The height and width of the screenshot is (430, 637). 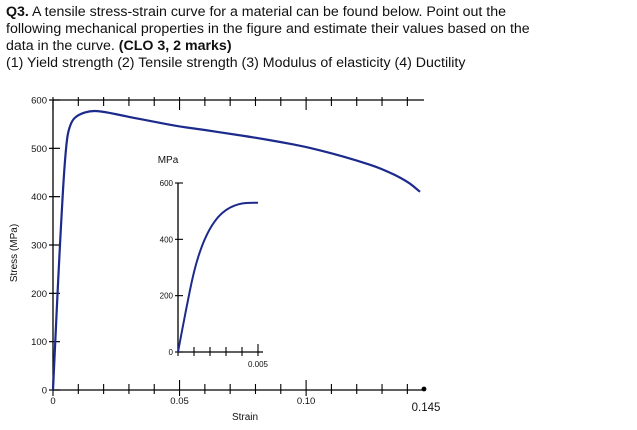 What do you see at coordinates (258, 364) in the screenshot?
I see `inset-x-tick-label: 0.005` at bounding box center [258, 364].